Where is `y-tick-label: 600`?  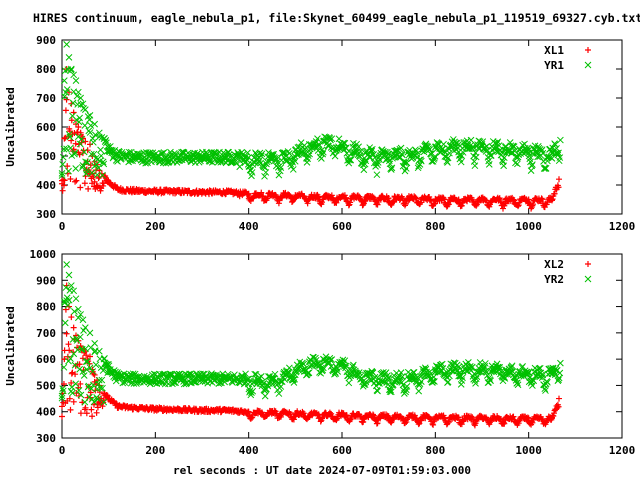
y-tick-label: 600 is located at coordinates (46, 359).